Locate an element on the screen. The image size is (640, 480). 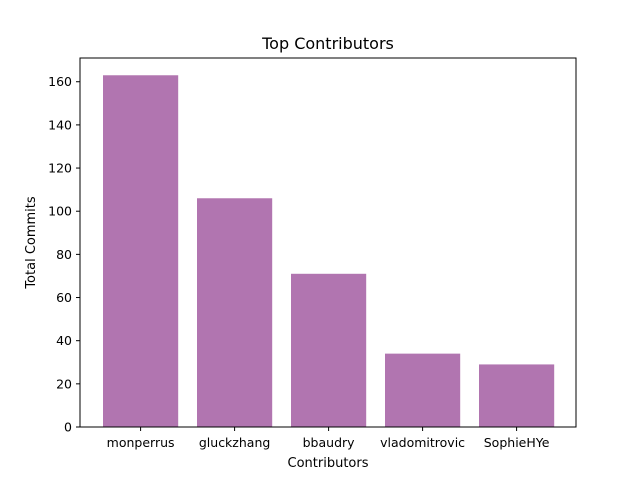
y-tick-label: 100 is located at coordinates (60, 211).